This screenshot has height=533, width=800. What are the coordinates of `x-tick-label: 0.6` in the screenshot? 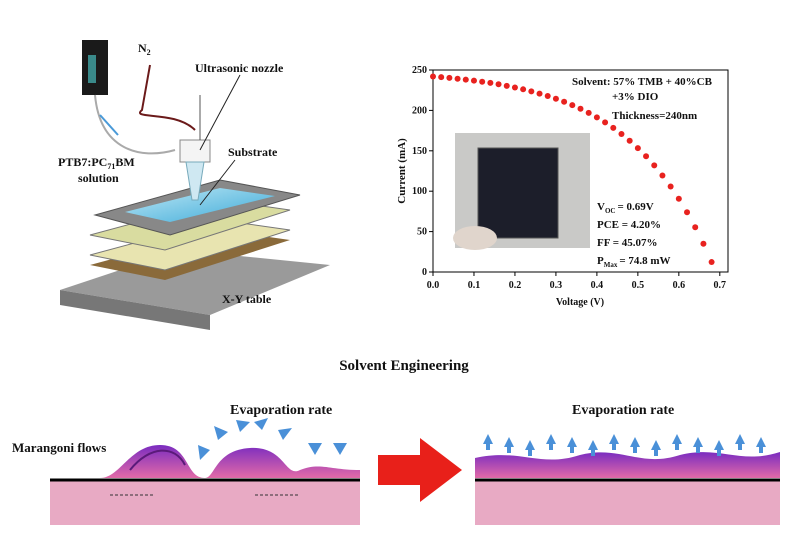 It's located at (679, 285).